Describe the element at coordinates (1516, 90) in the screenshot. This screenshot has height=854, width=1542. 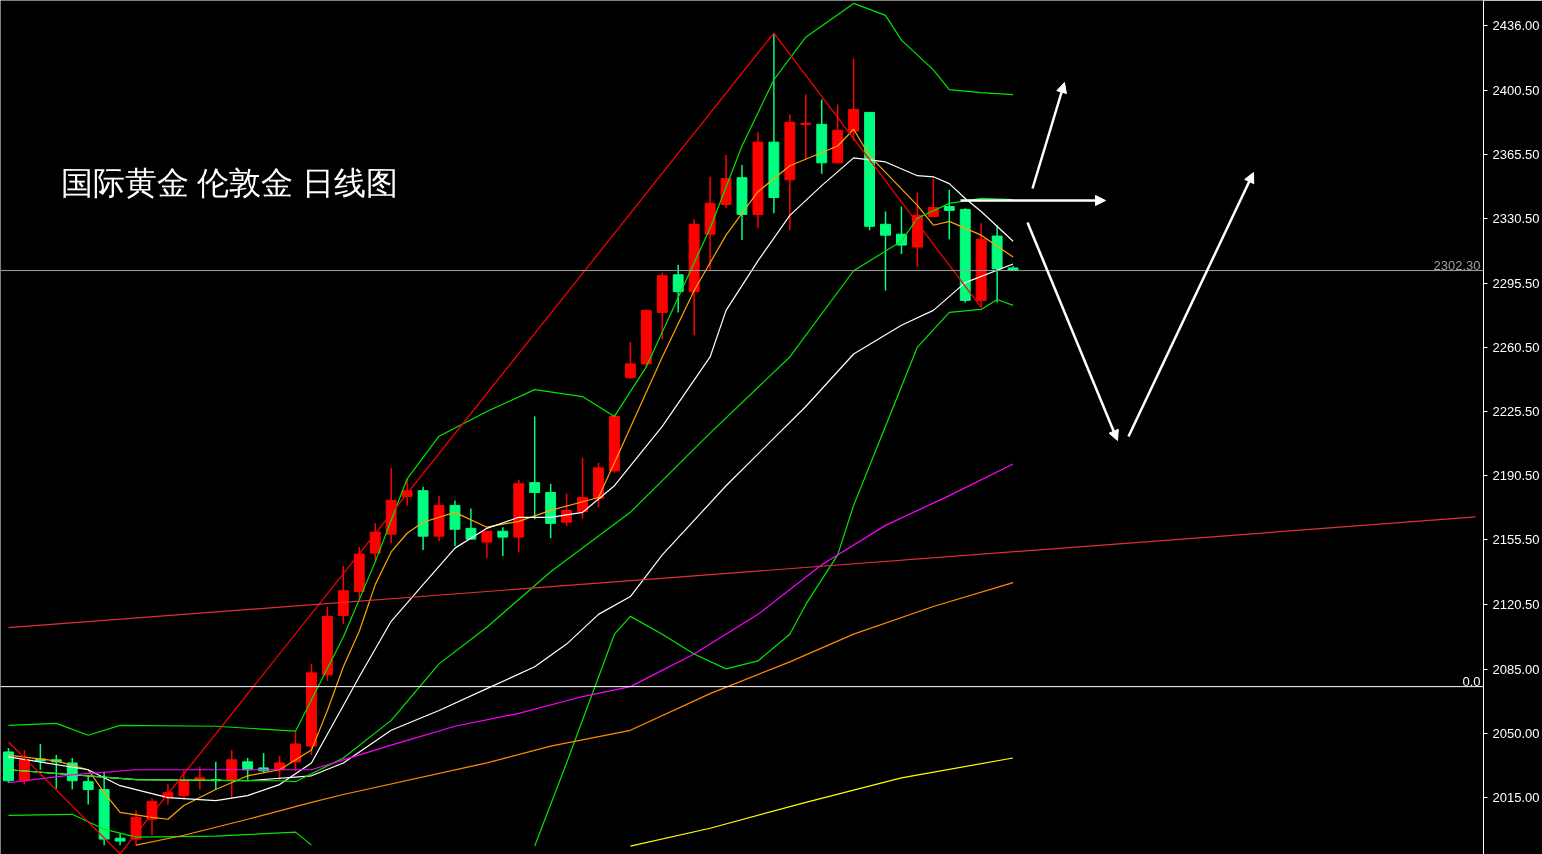
I see `y-tick-label: 2400.50` at that location.